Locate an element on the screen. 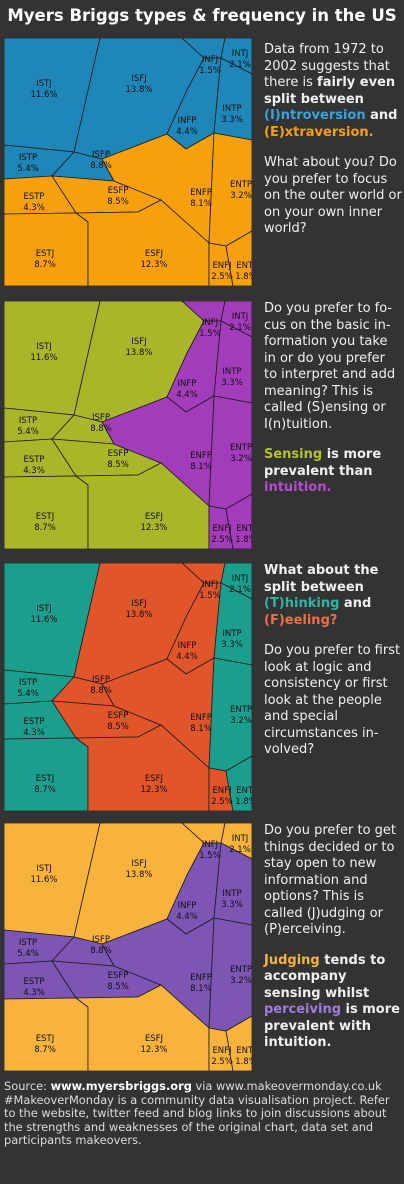  label-entj: ENTJ is located at coordinates (244, 266).